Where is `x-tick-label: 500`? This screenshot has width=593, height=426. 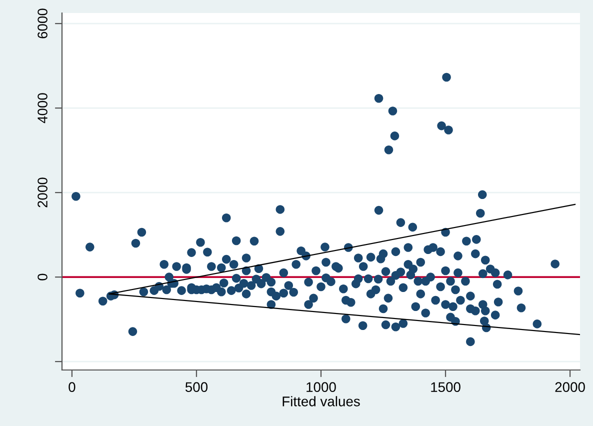 x-tick-label: 500 is located at coordinates (196, 387).